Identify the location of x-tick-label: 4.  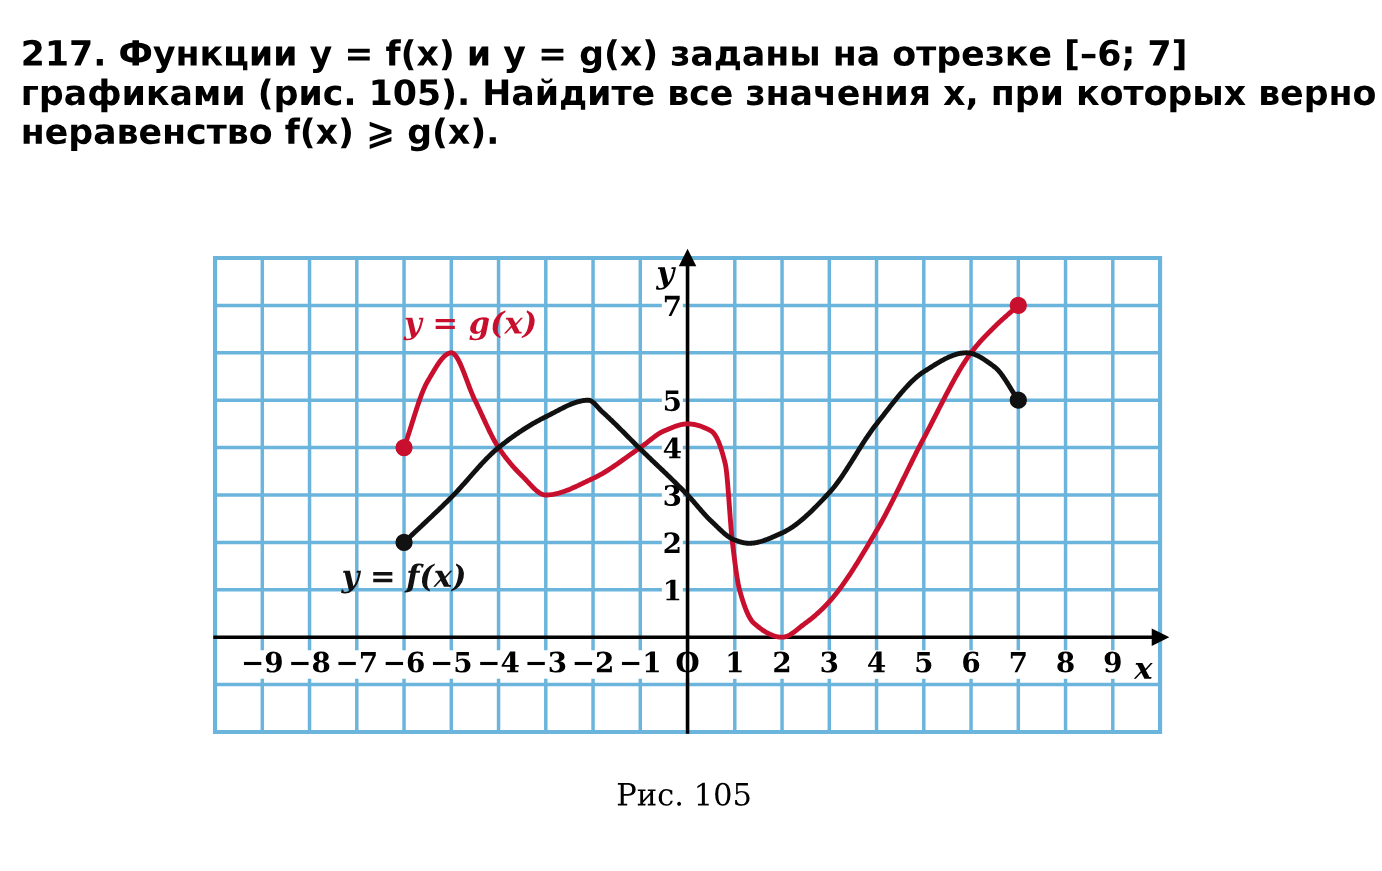
(877, 662).